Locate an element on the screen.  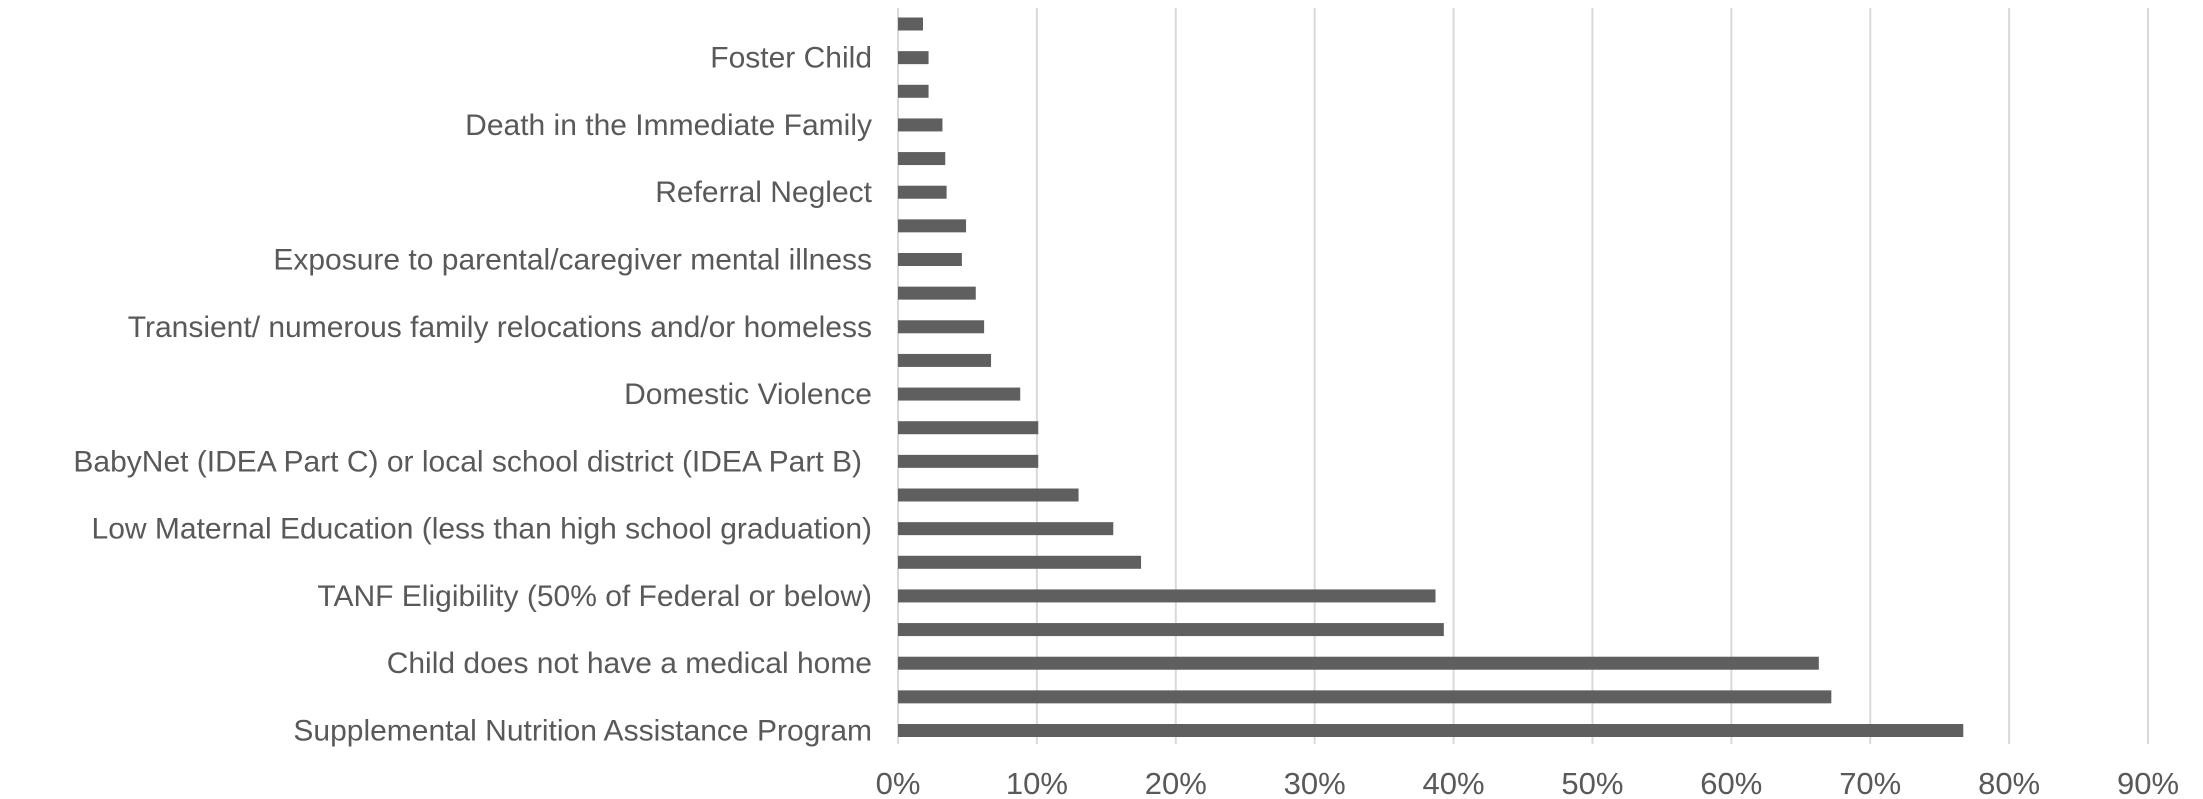
x-tick-label: 50% is located at coordinates (1592, 782).